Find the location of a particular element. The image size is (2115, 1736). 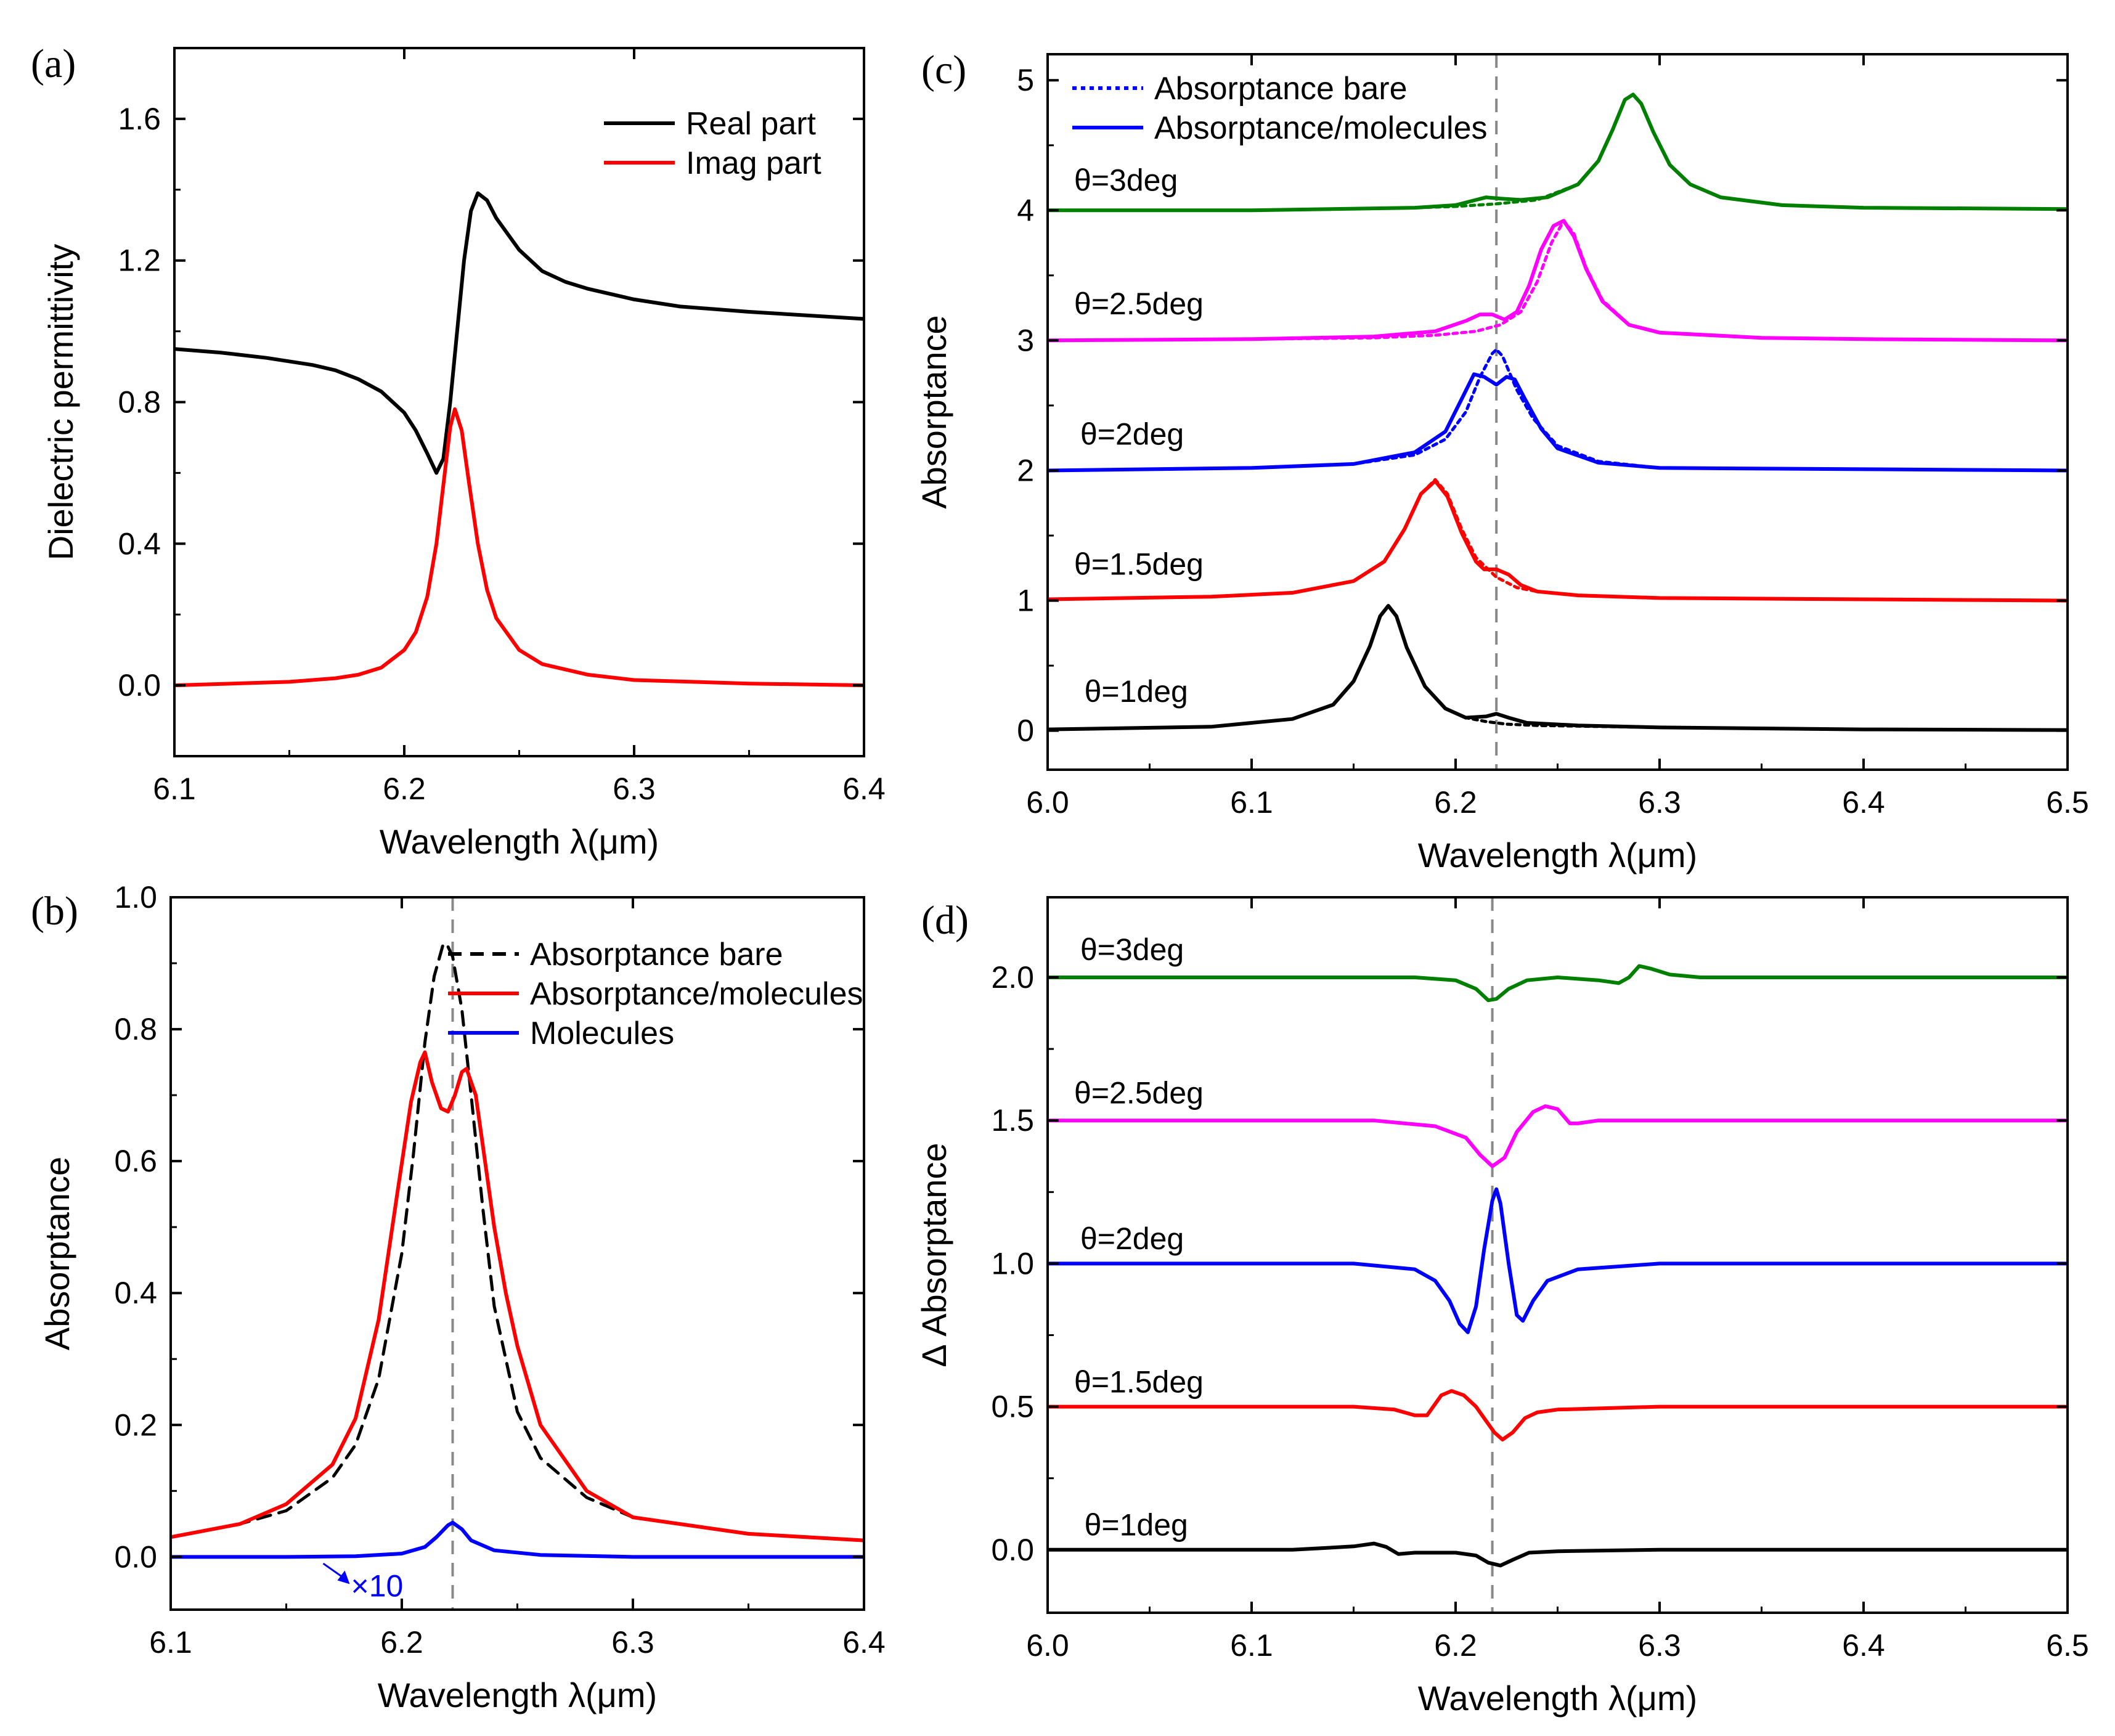

legend-label-b-1: Absorptance/molecules is located at coordinates (696, 994).